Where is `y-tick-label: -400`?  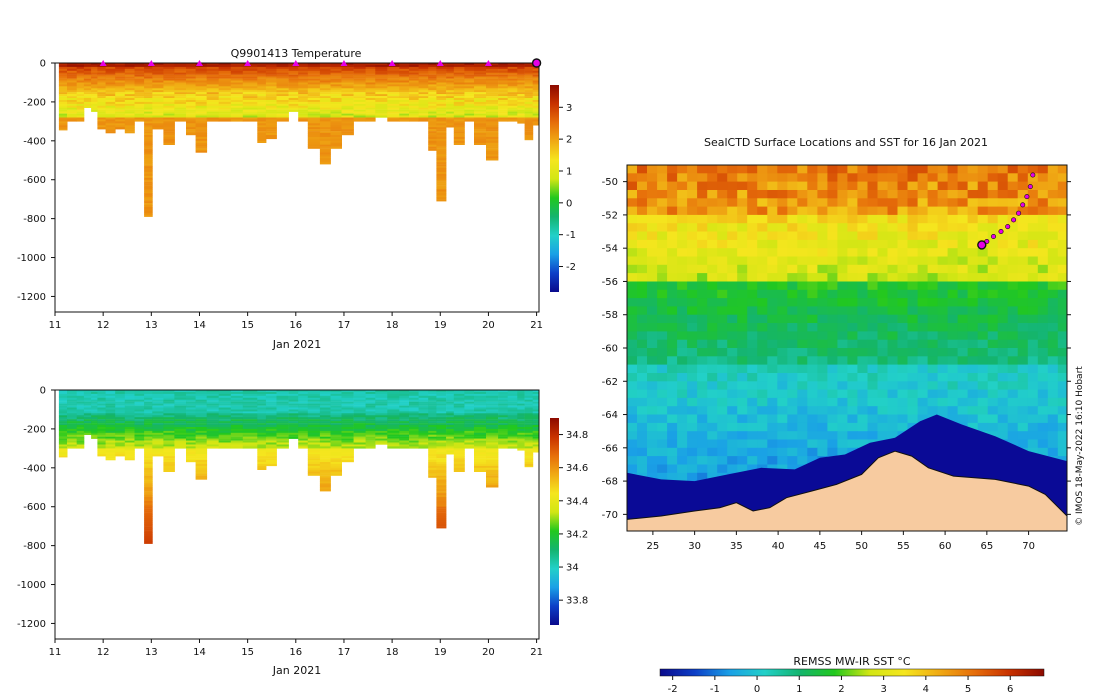 y-tick-label: -400 is located at coordinates (34, 141).